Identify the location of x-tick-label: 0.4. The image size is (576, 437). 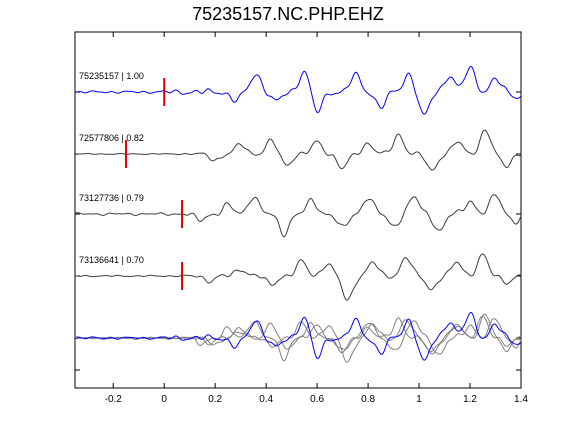
(266, 399).